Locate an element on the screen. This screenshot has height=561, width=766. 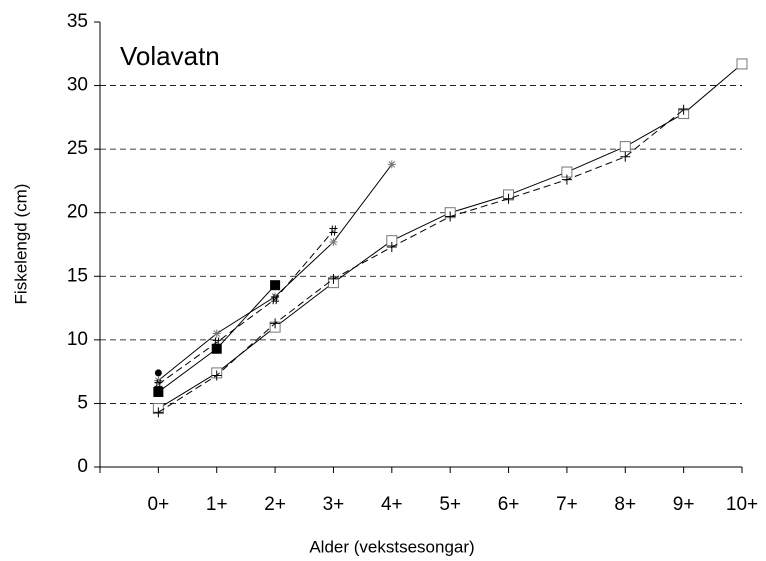
y-tick-label: 30 is located at coordinates (77, 85).